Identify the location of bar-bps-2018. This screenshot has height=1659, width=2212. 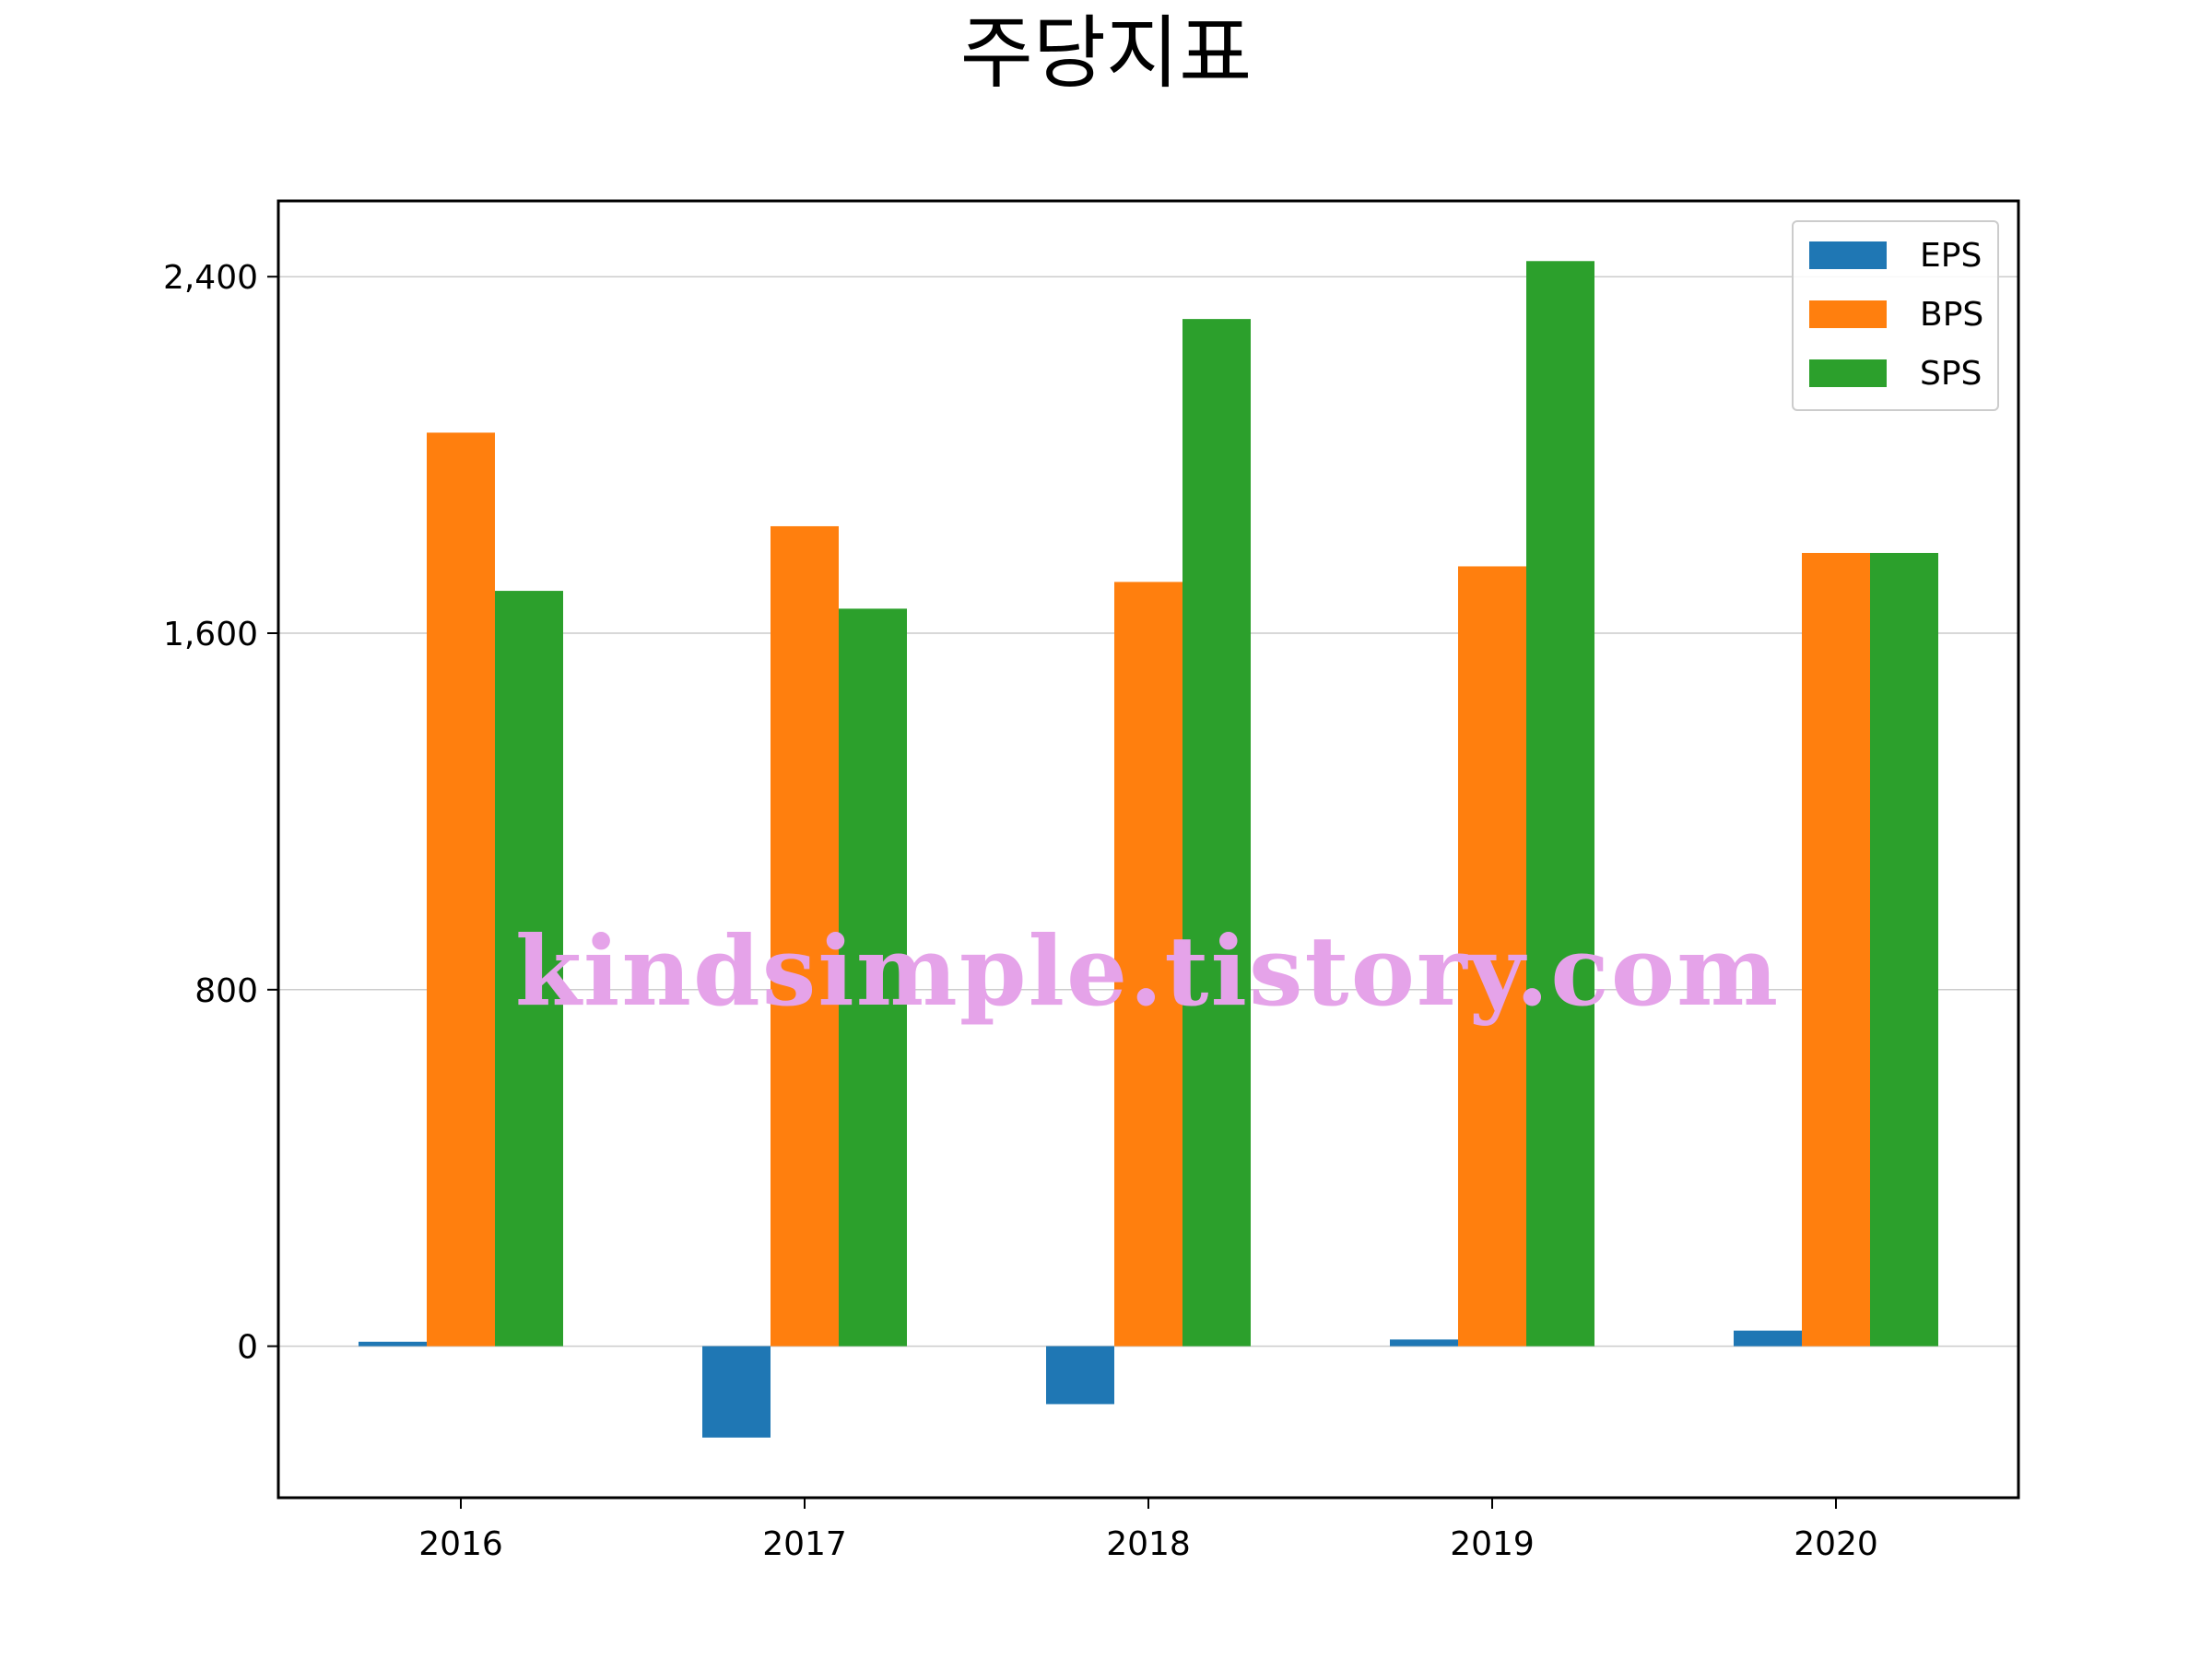
(1148, 964).